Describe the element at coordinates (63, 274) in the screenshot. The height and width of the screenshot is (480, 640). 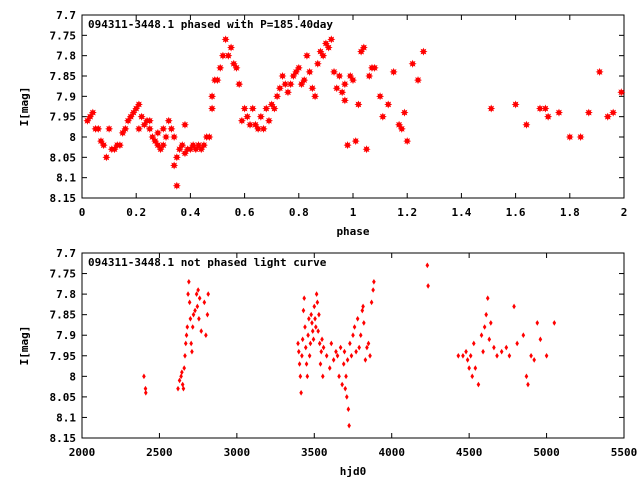
I see `y-tick-label: 7.75` at that location.